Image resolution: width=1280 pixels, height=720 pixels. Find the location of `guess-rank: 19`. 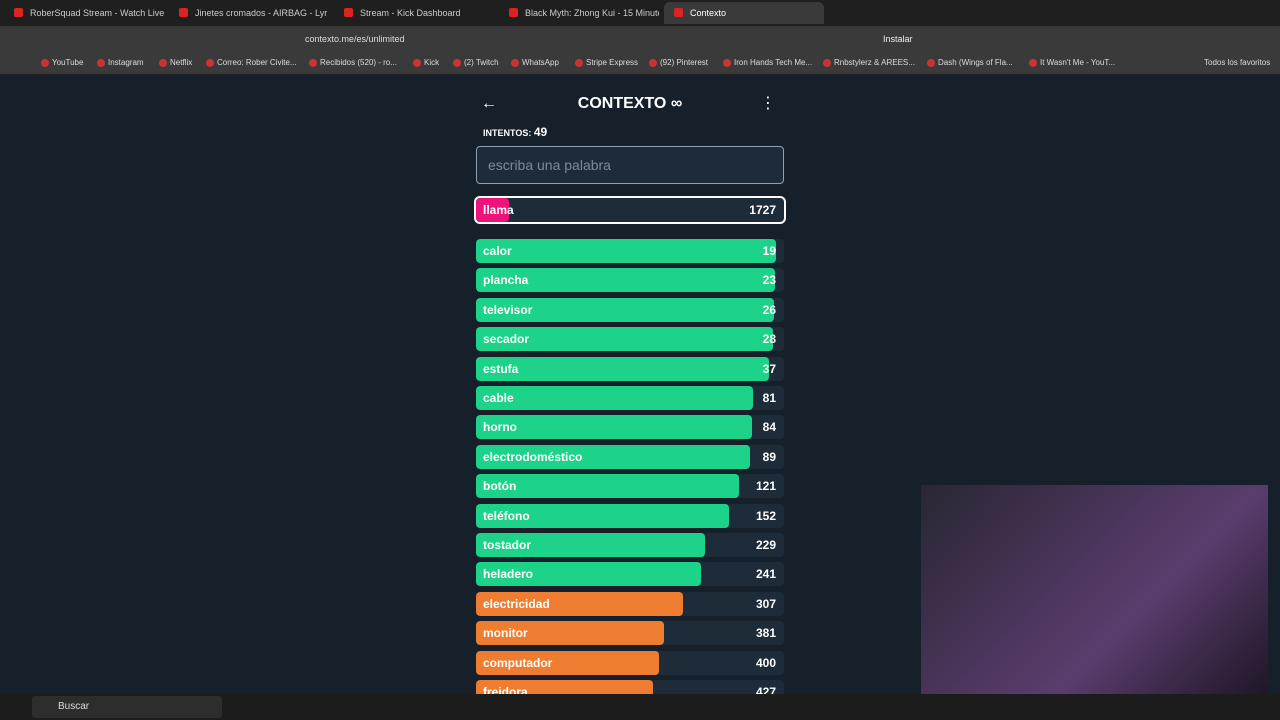

guess-rank: 19 is located at coordinates (769, 251).